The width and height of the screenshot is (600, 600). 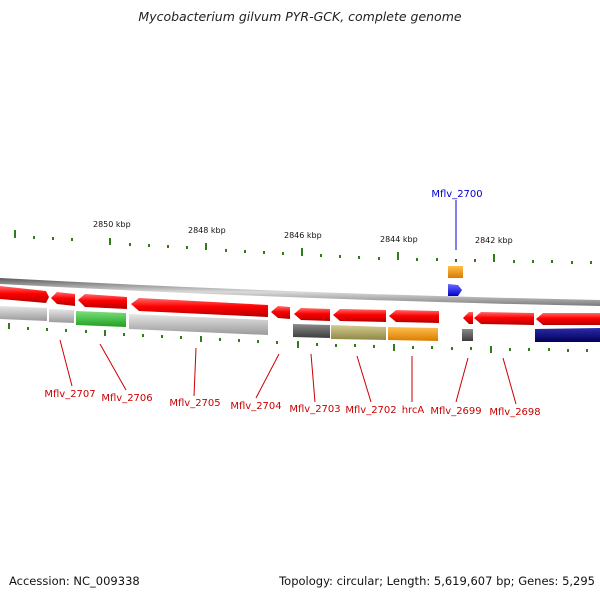 What do you see at coordinates (74, 581) in the screenshot?
I see `accession-text: Accession: NC_009338` at bounding box center [74, 581].